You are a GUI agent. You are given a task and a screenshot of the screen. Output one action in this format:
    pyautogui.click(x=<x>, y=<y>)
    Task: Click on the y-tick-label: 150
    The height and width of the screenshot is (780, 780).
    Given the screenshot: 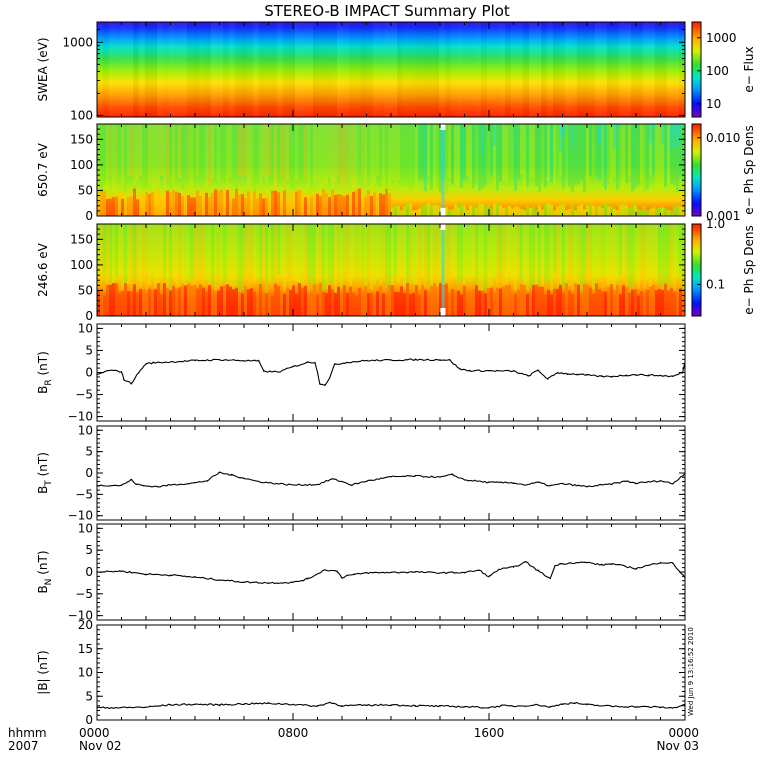 What is the action you would take?
    pyautogui.click(x=81, y=139)
    